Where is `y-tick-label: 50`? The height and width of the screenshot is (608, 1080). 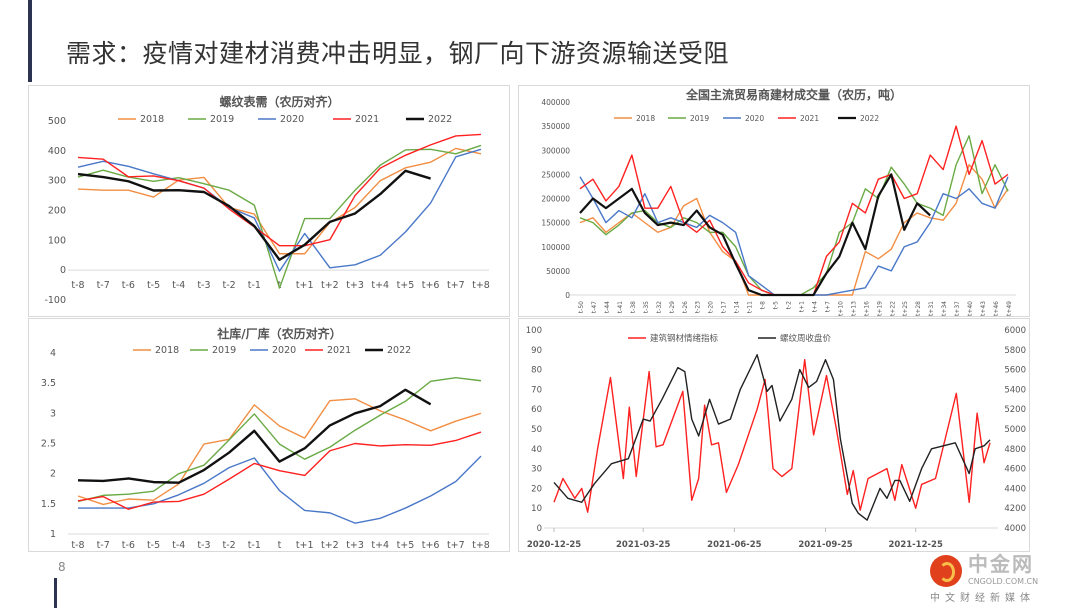
y-tick-label: 50 is located at coordinates (536, 430).